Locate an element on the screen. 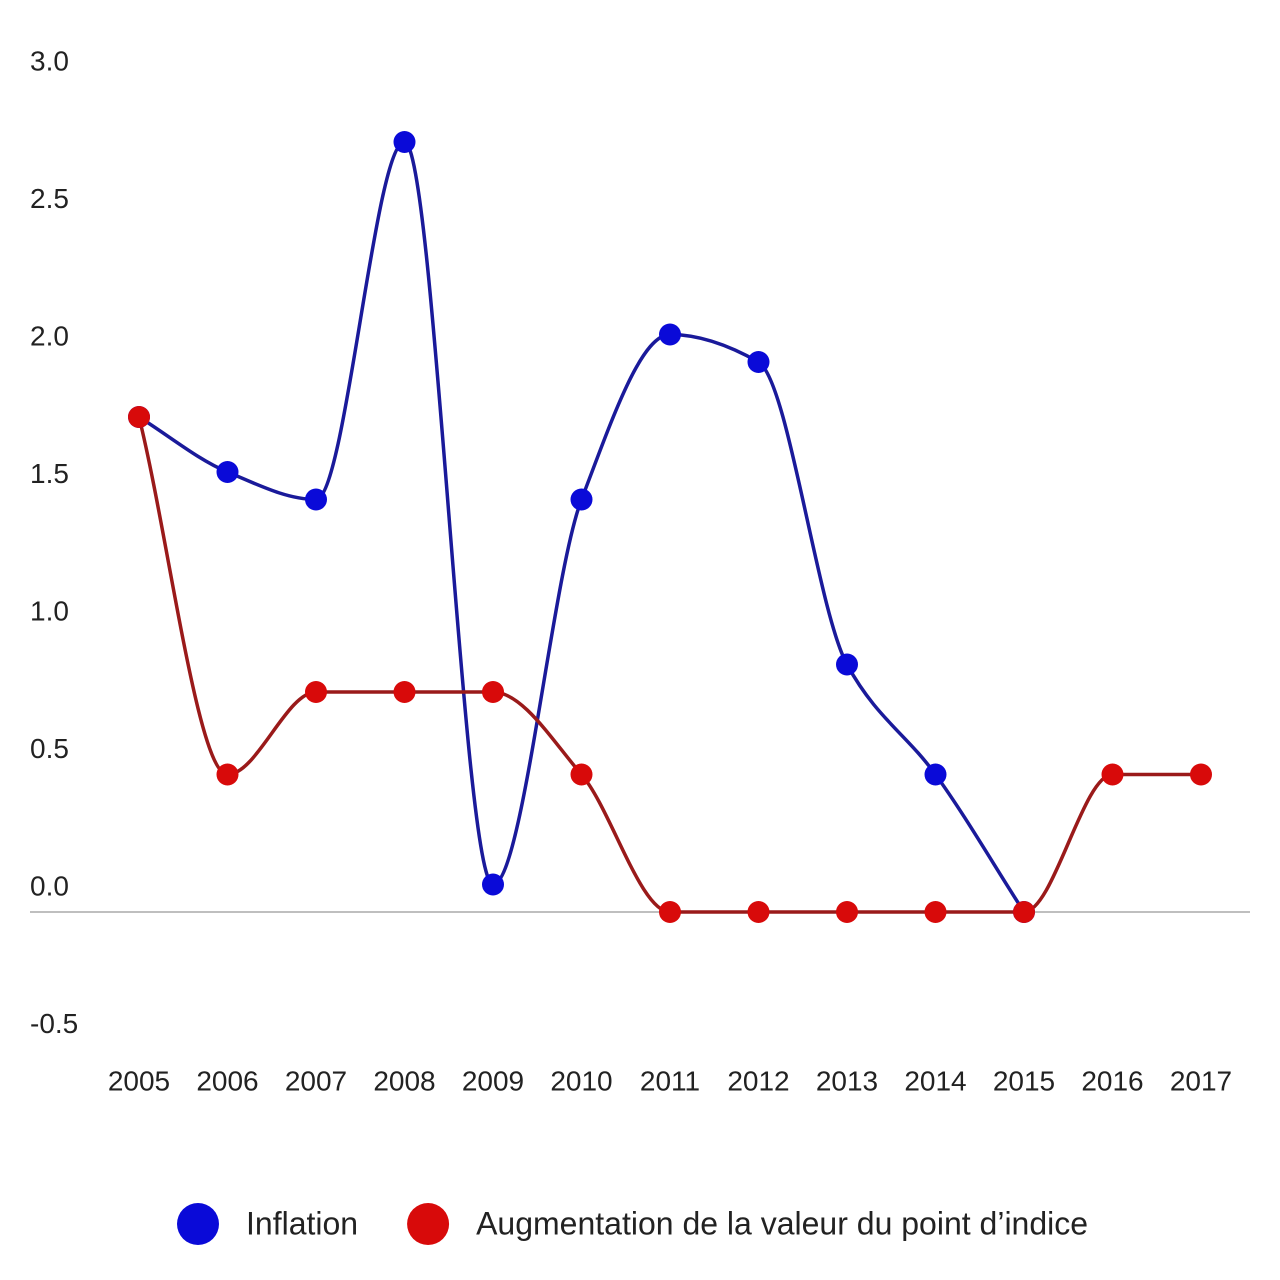  y-tick-label: 2.5 is located at coordinates (49, 198).